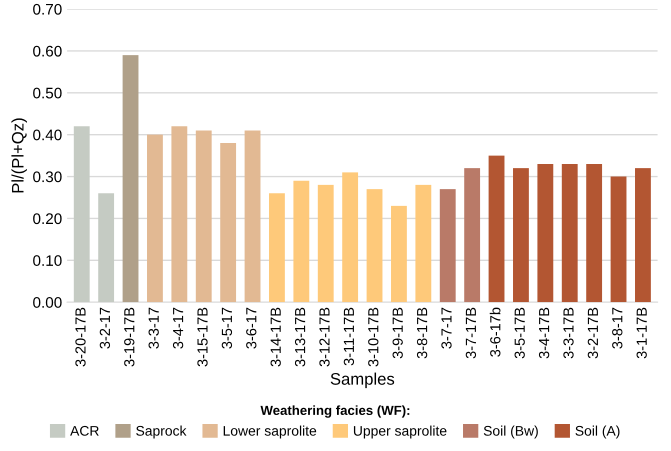 The image size is (671, 451). I want to click on x-tick-label: 3-15-17B, so click(202, 337).